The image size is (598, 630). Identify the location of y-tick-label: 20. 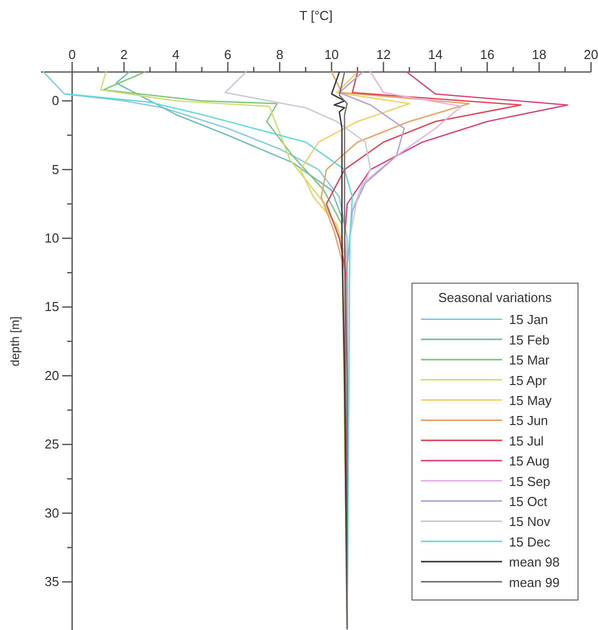
(52, 375).